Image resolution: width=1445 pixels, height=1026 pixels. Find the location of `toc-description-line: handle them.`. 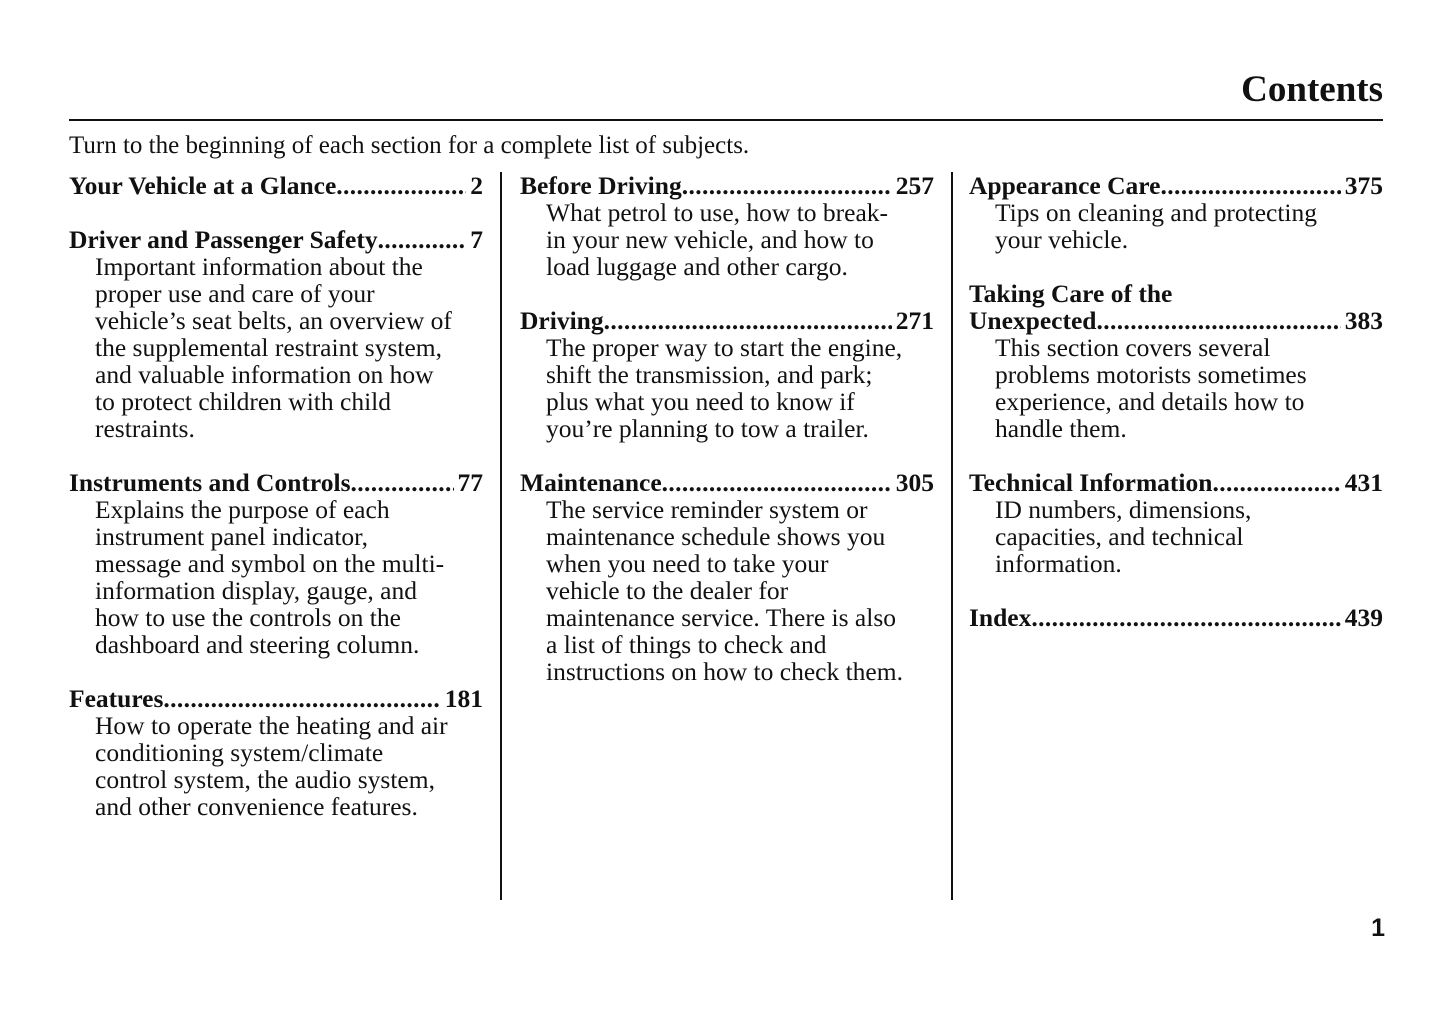

toc-description-line: handle them. is located at coordinates (1061, 428).